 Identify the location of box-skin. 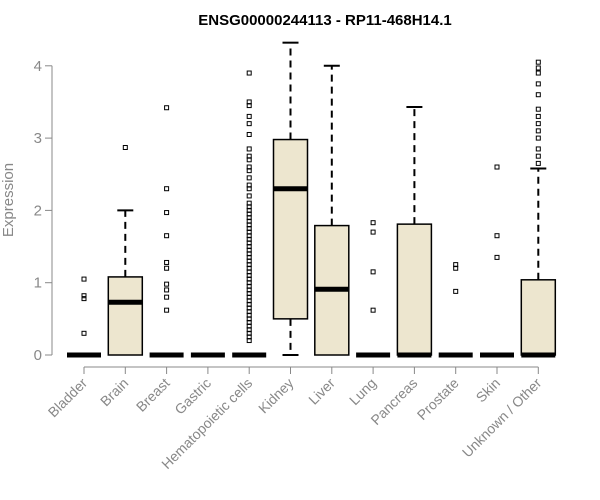
(497, 261).